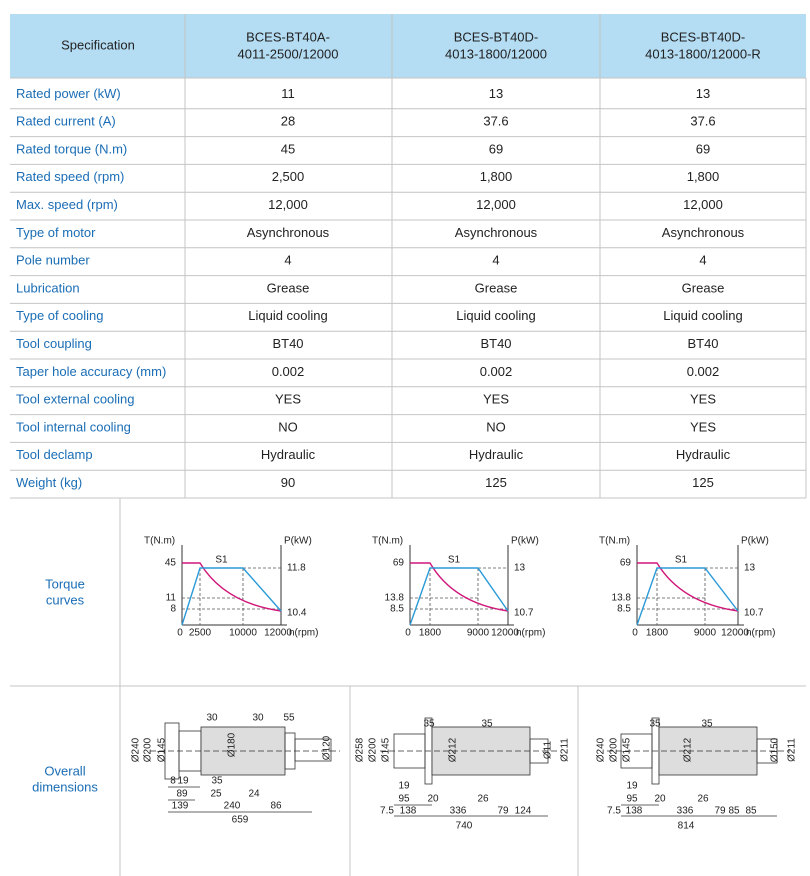 The height and width of the screenshot is (876, 810). What do you see at coordinates (520, 568) in the screenshot?
I see `p-tick: 13` at bounding box center [520, 568].